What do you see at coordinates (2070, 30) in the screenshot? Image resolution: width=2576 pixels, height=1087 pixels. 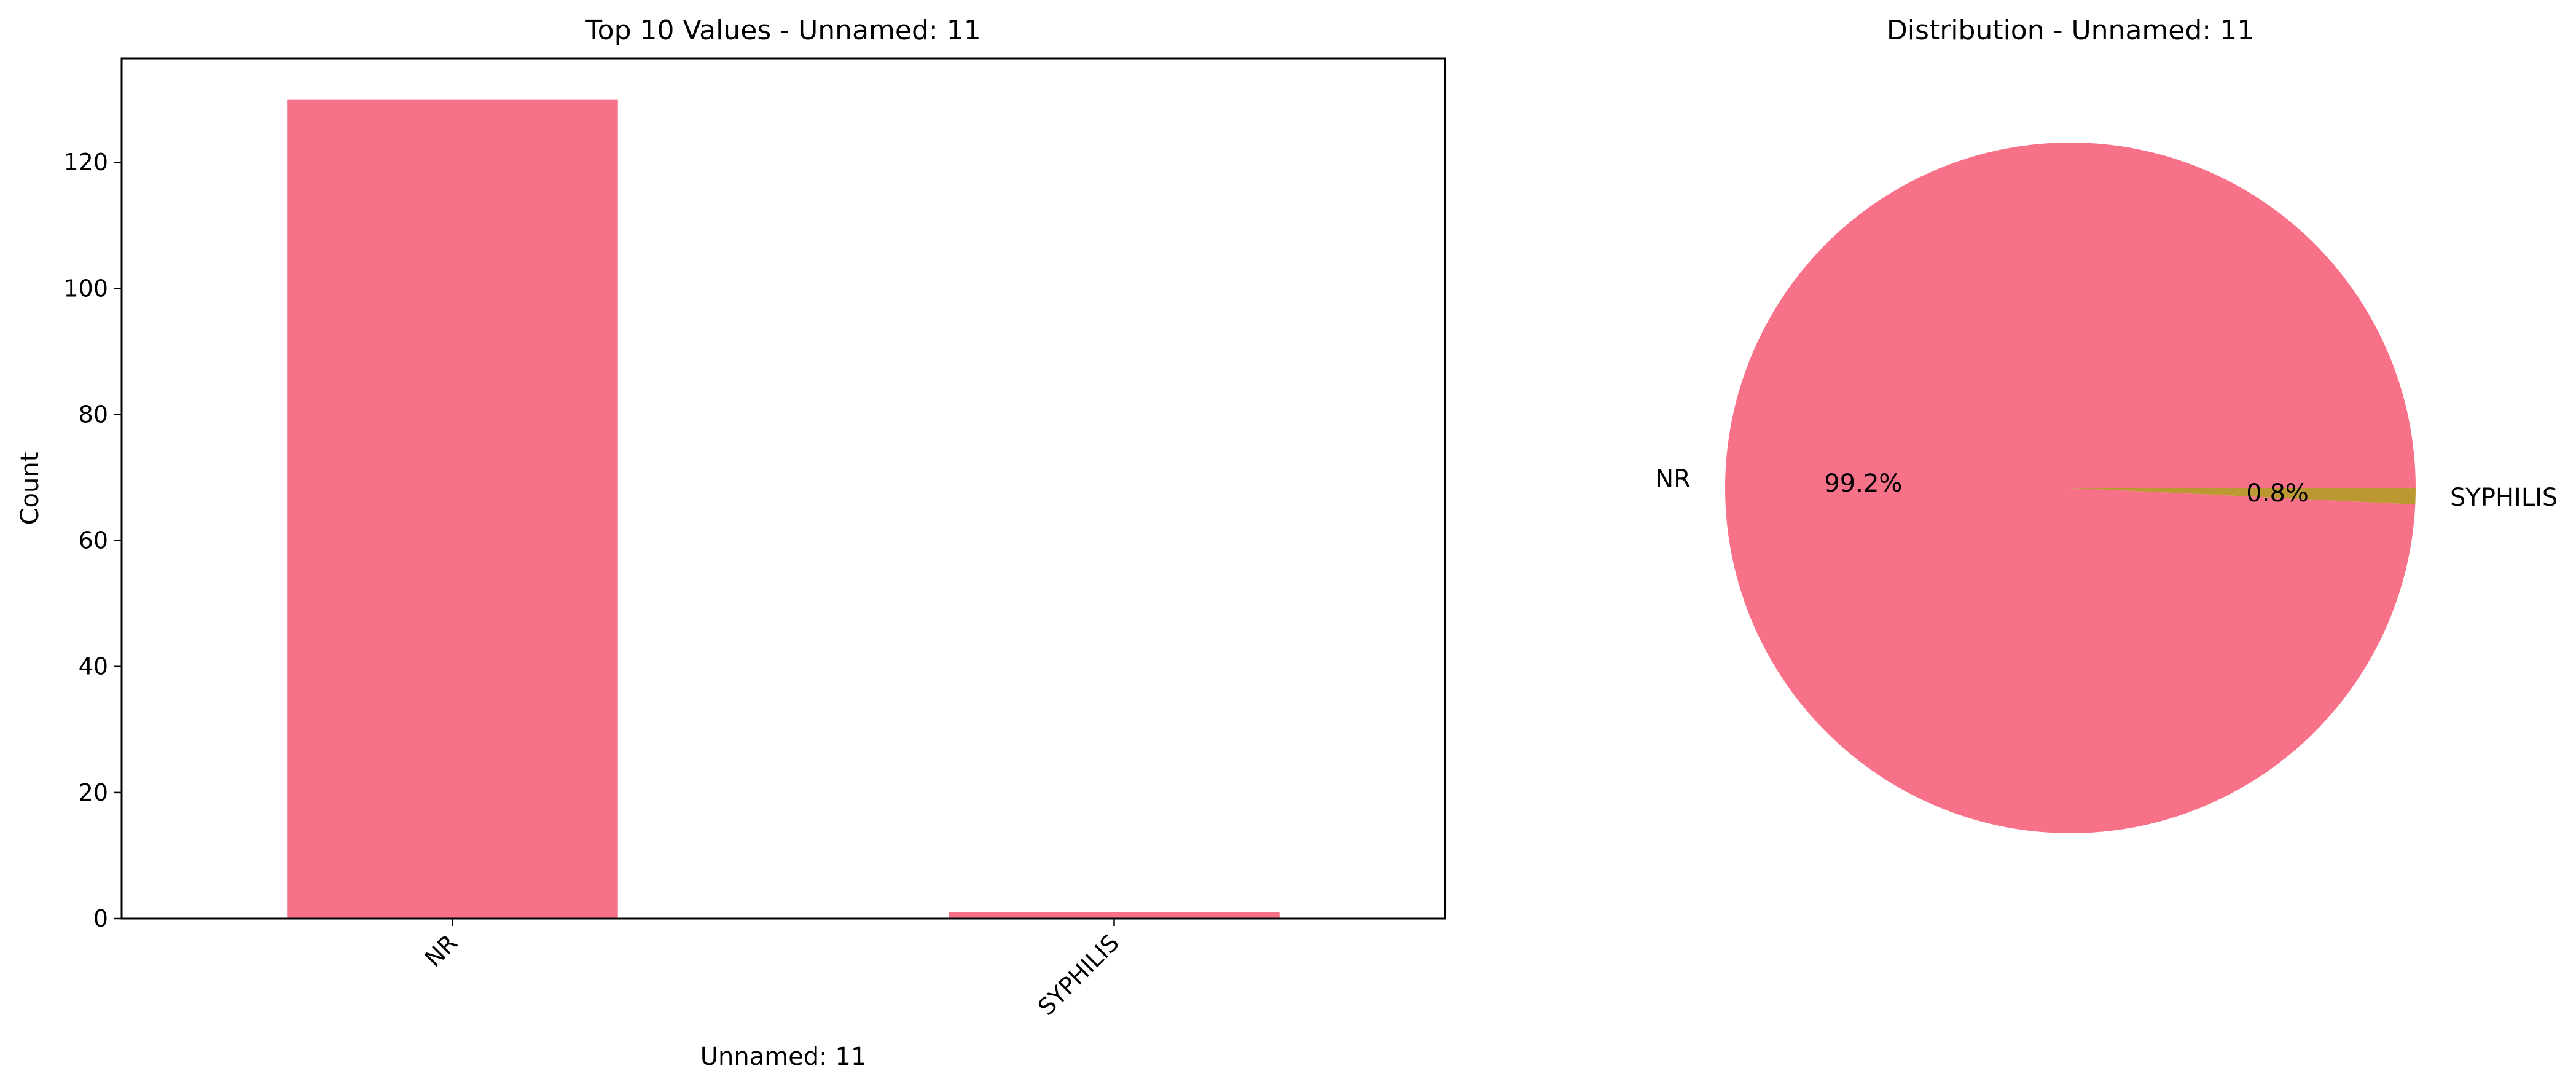 I see `pie-chart-title: Distribution - Unnamed: 11` at bounding box center [2070, 30].